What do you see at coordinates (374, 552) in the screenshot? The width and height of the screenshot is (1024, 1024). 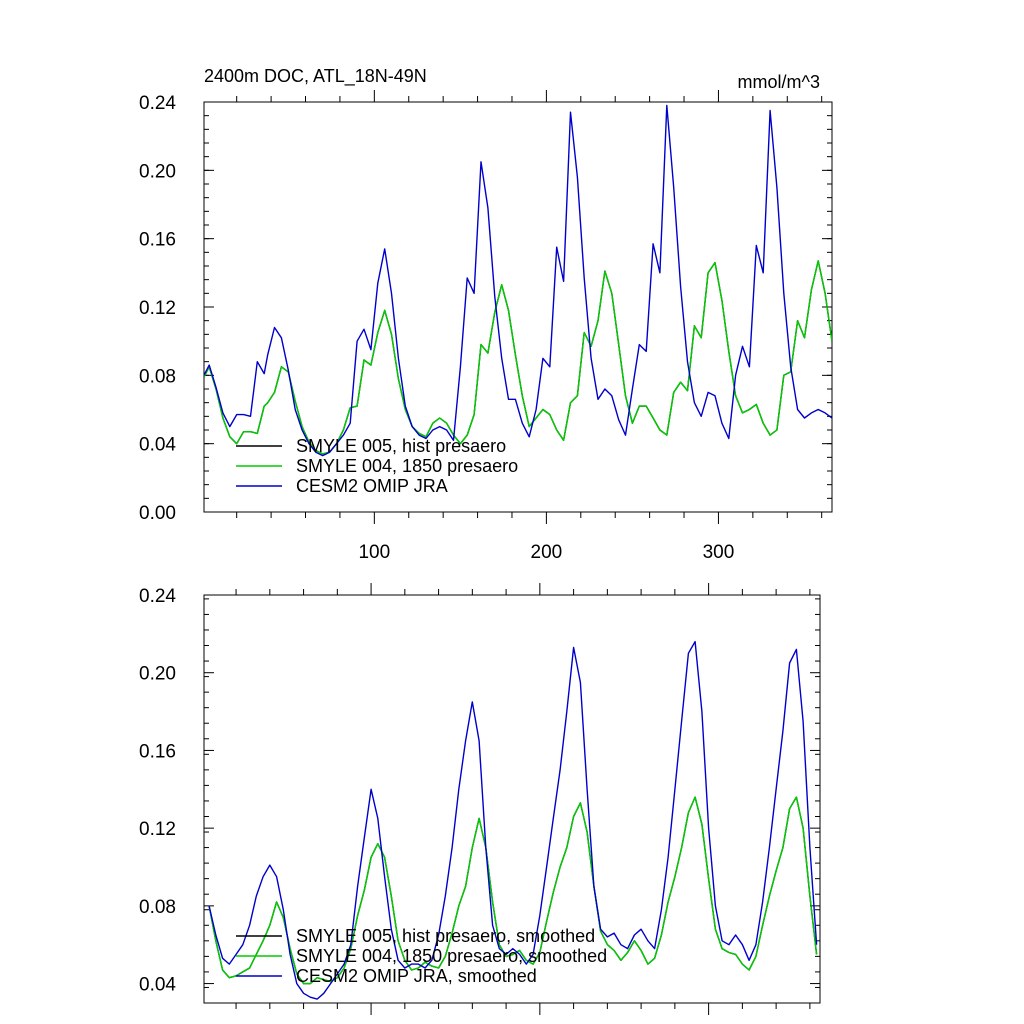 I see `x-tick-label: 100` at bounding box center [374, 552].